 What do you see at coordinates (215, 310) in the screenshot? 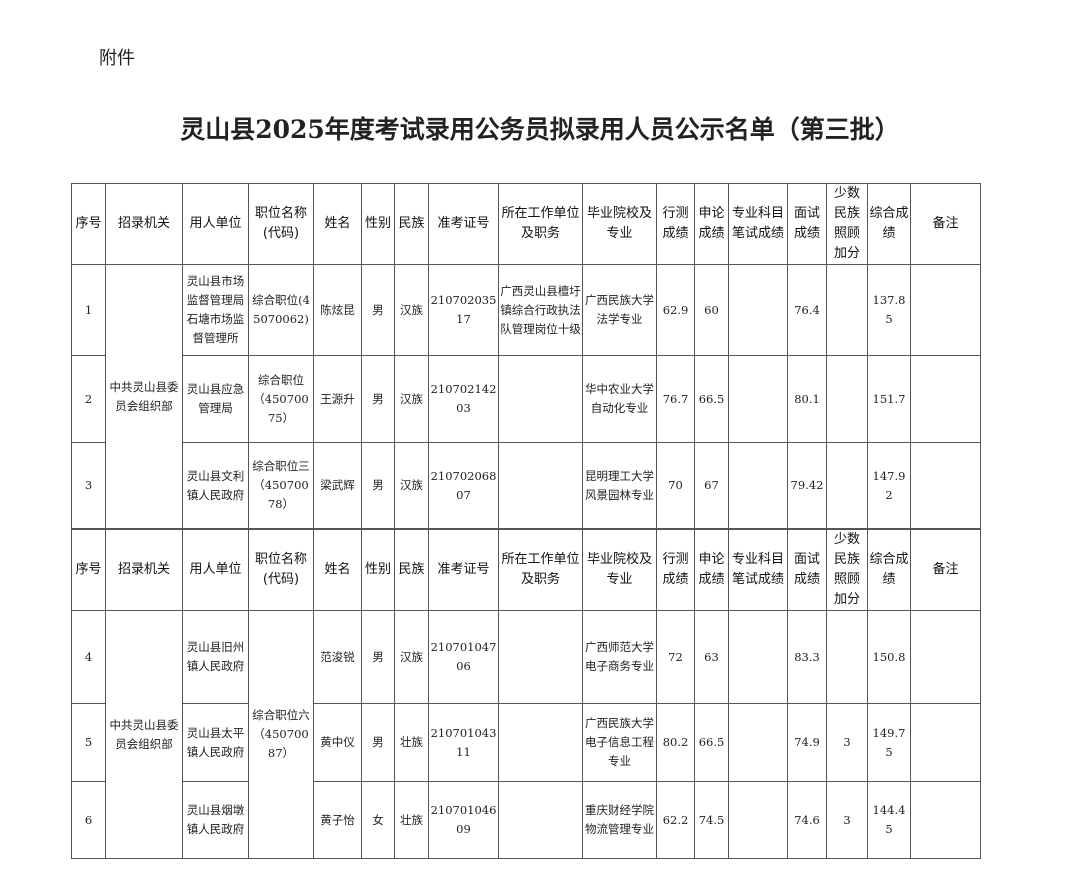
I see `cell-employer: 灵山县市场监督管理局石塘市场监督管理所` at bounding box center [215, 310].